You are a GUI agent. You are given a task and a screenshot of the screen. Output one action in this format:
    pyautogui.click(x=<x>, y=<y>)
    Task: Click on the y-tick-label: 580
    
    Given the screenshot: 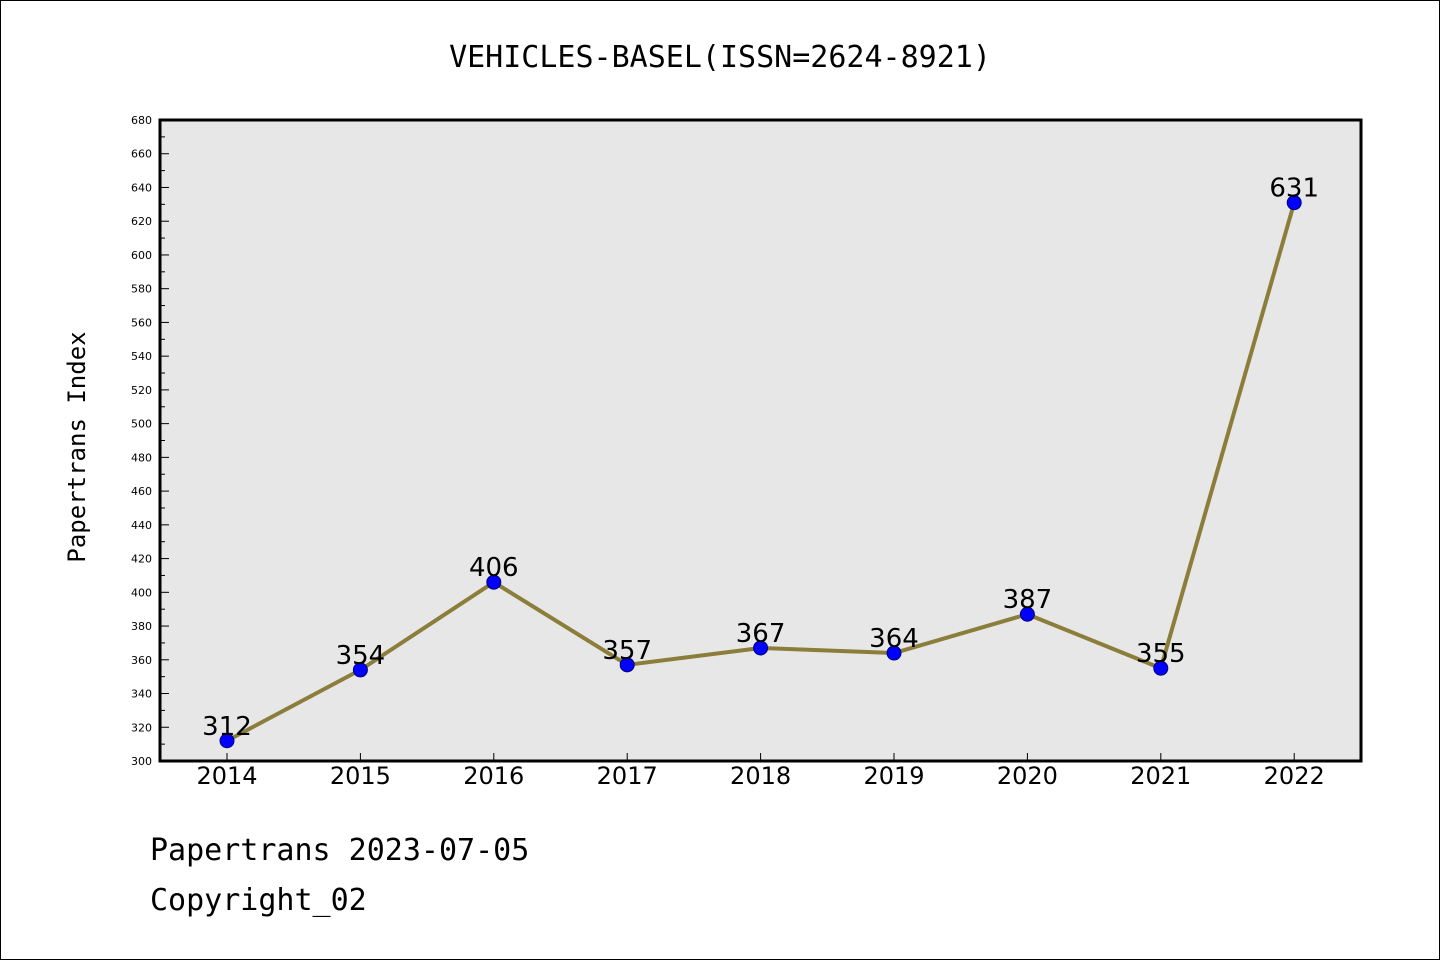 What is the action you would take?
    pyautogui.click(x=141, y=289)
    